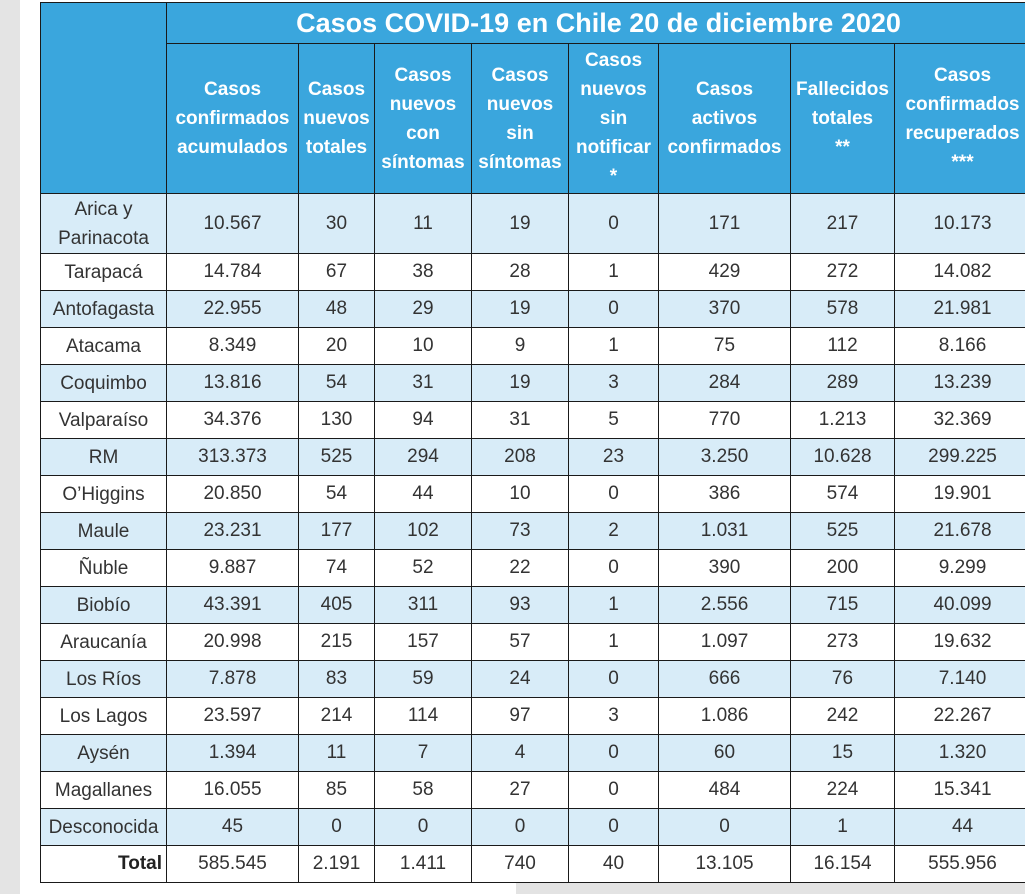  Describe the element at coordinates (613, 864) in the screenshot. I see `total-cell: 40` at that location.